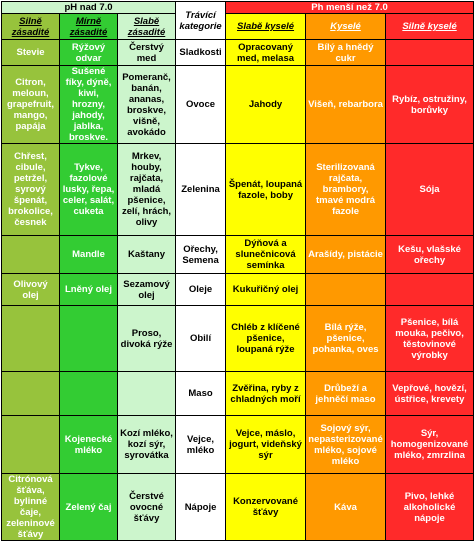 The height and width of the screenshot is (541, 474). What do you see at coordinates (88, 289) in the screenshot?
I see `cell-mild-alkaline: Lněný olej` at bounding box center [88, 289].